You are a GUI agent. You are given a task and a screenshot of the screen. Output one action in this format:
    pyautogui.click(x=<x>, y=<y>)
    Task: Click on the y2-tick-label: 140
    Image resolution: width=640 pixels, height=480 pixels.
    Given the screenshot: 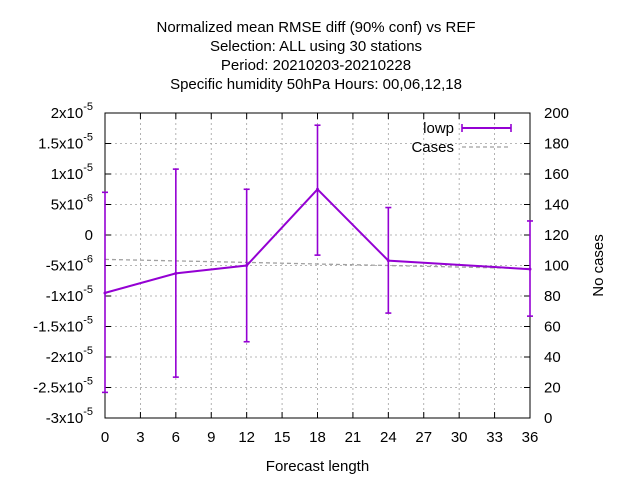 What is the action you would take?
    pyautogui.click(x=556, y=205)
    